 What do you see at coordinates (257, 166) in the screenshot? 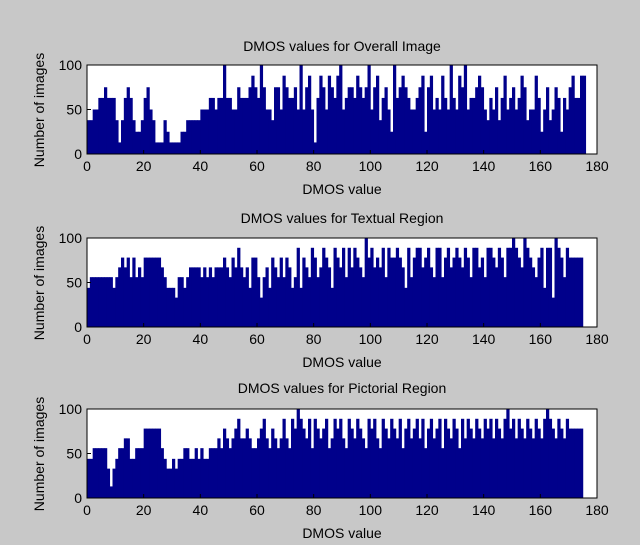
I see `x-tick-label: 60` at bounding box center [257, 166].